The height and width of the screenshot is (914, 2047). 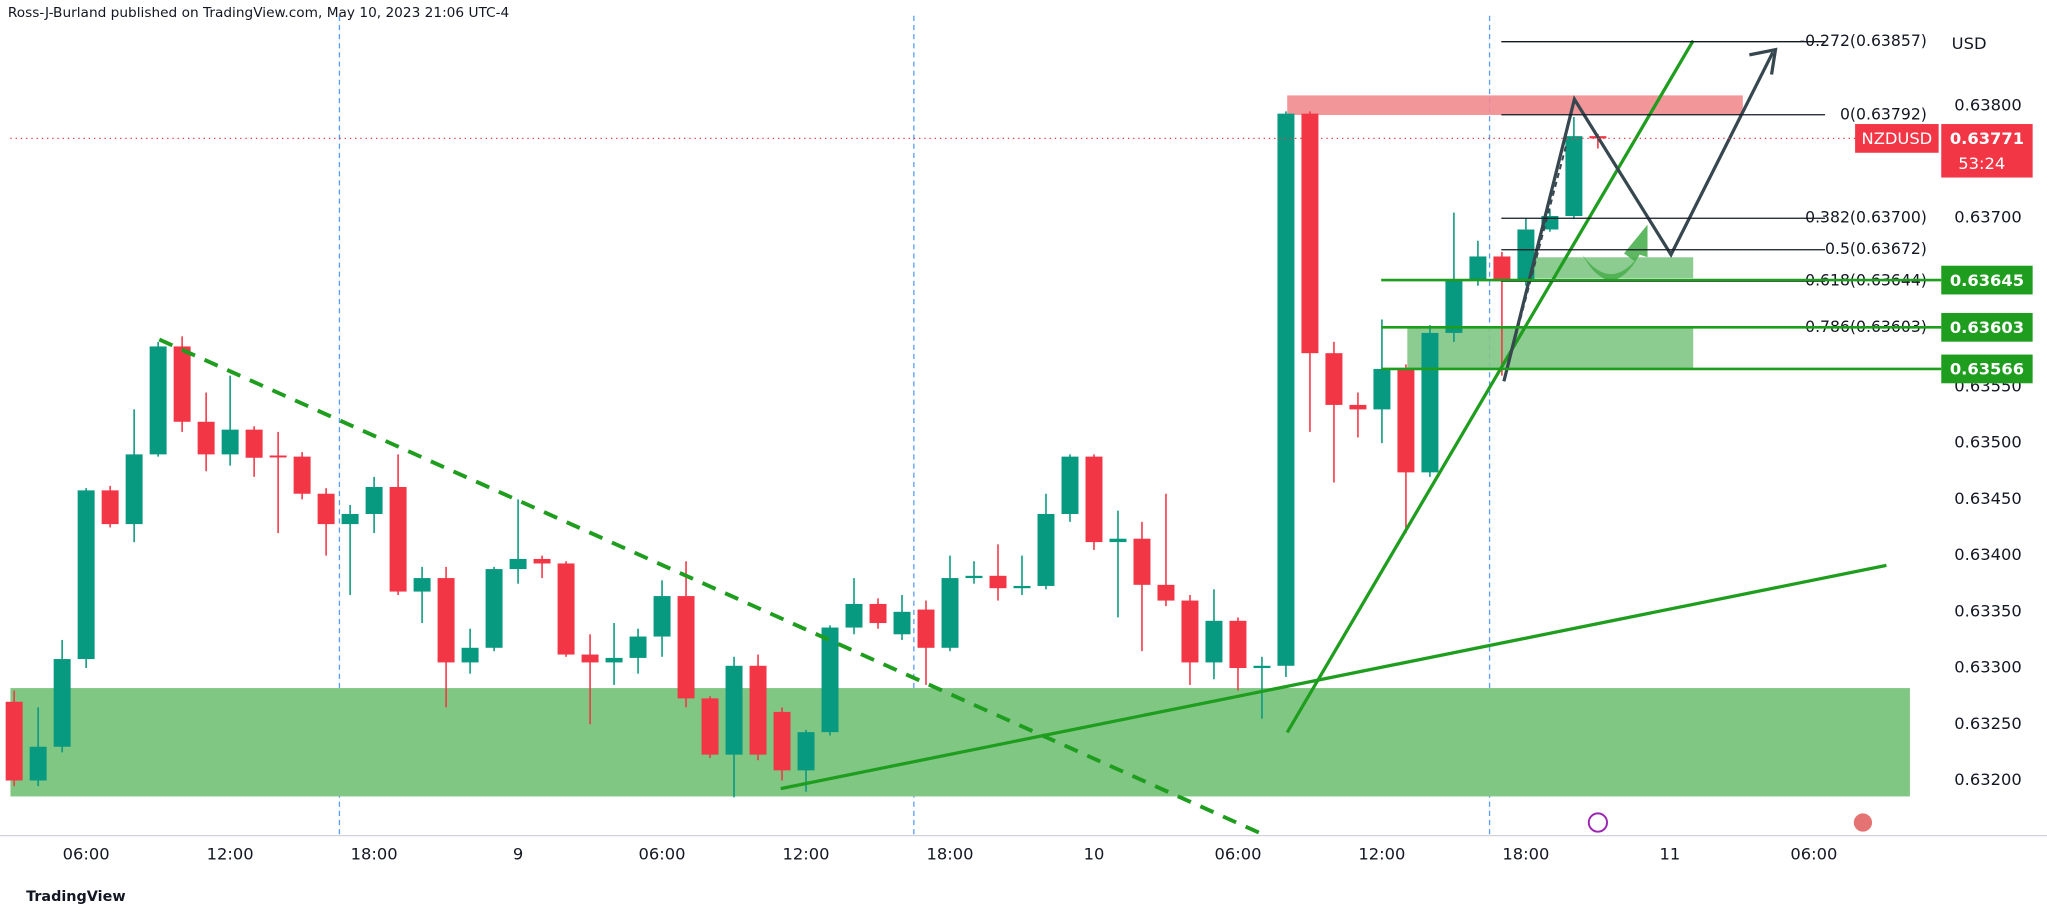 What do you see at coordinates (1987, 104) in the screenshot?
I see `y-tick-label: 0.63800` at bounding box center [1987, 104].